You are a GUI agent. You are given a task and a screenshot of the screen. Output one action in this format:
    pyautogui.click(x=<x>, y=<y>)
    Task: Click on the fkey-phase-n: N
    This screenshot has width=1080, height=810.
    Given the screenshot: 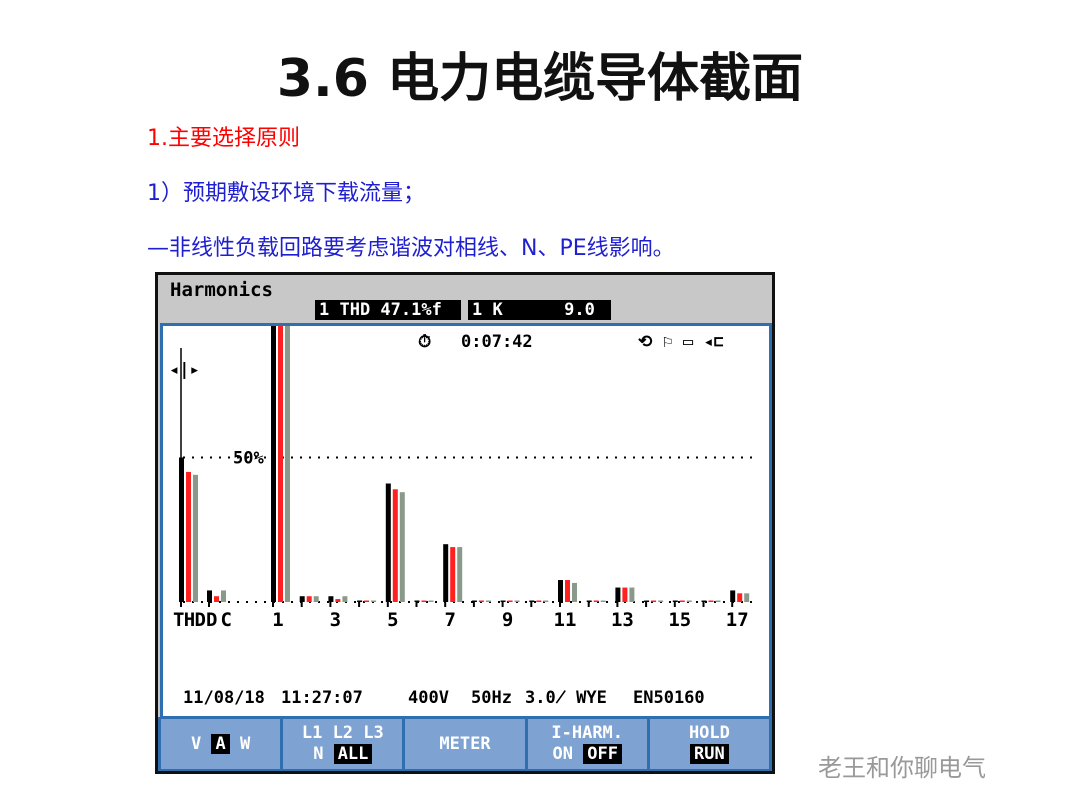 What is the action you would take?
    pyautogui.click(x=318, y=754)
    